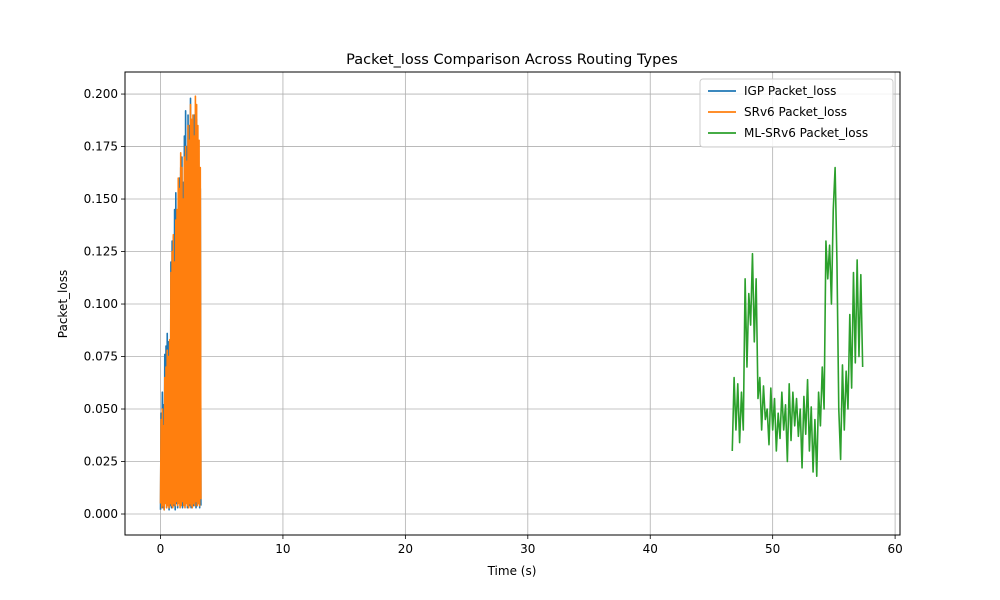  What do you see at coordinates (772, 549) in the screenshot?
I see `x-tick-label: 50` at bounding box center [772, 549].